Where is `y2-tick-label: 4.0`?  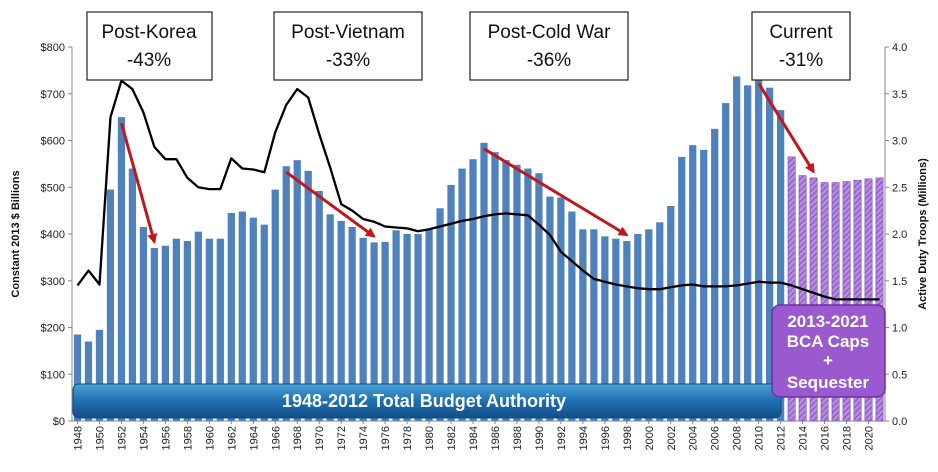
y2-tick-label: 4.0 is located at coordinates (899, 48).